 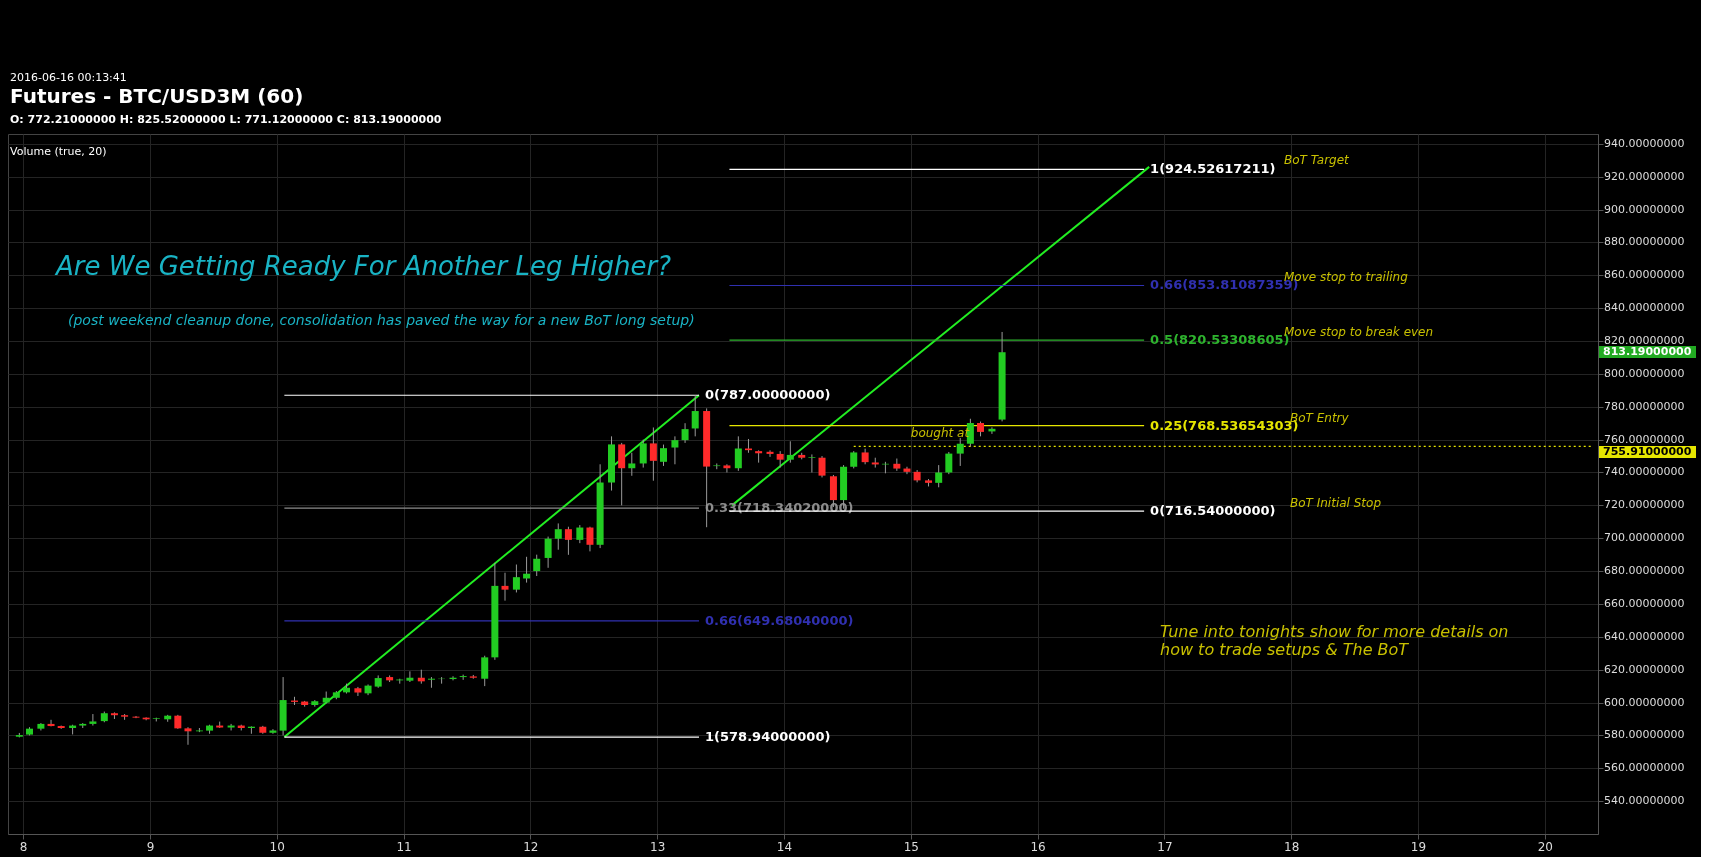 What do you see at coordinates (1213, 169) in the screenshot?
I see `series-label: 1(924.52617211)` at bounding box center [1213, 169].